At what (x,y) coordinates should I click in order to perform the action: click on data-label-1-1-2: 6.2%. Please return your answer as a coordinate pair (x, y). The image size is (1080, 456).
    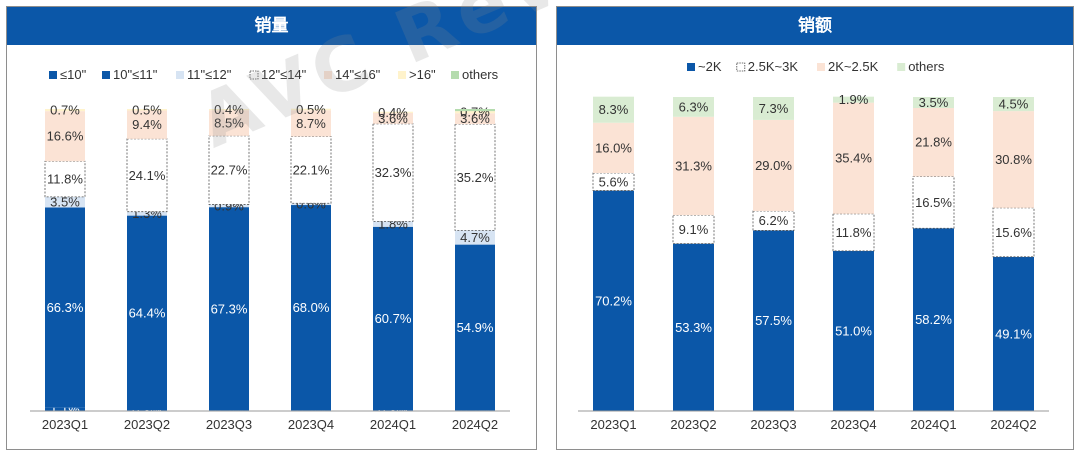
    Looking at the image, I should click on (774, 220).